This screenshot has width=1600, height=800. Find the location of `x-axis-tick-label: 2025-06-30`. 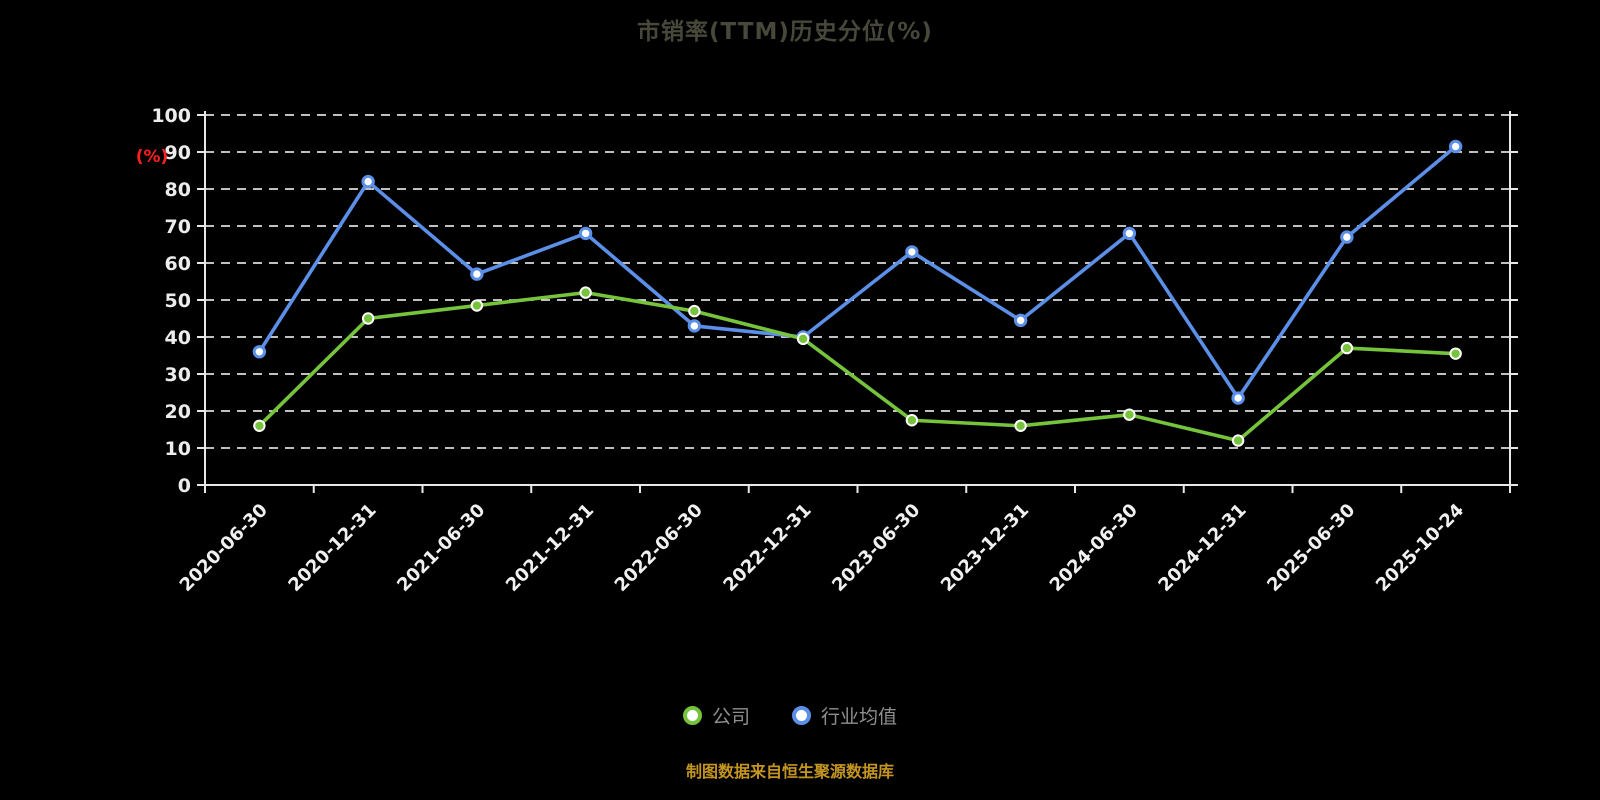

x-axis-tick-label: 2025-06-30 is located at coordinates (1311, 548).